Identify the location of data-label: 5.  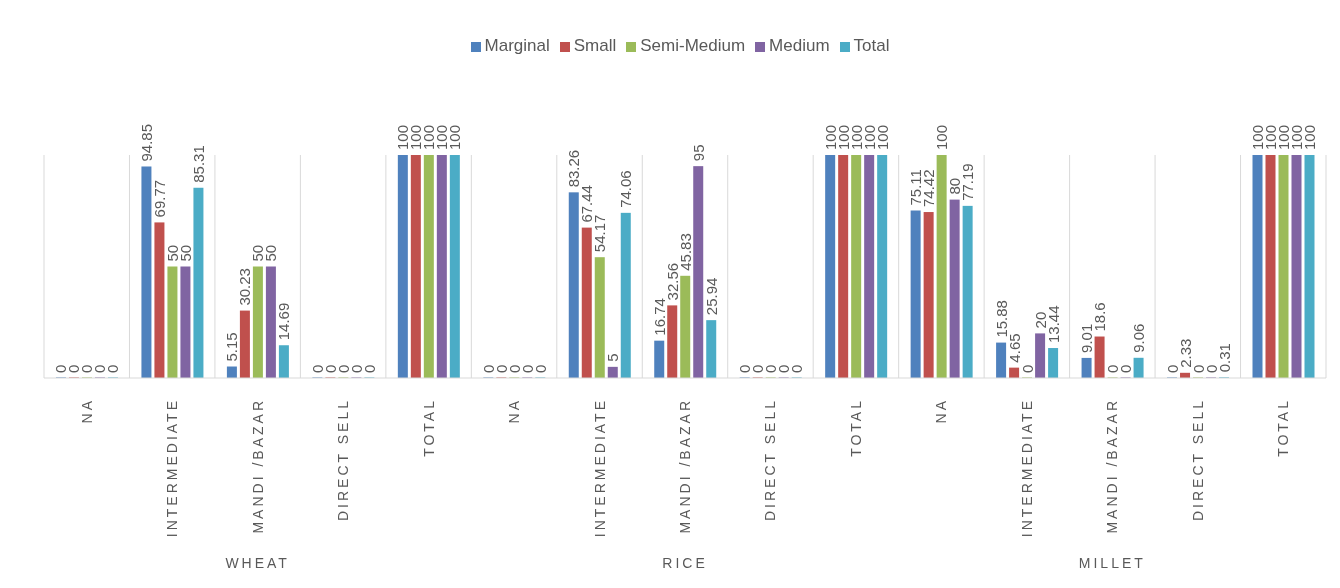
(613, 357).